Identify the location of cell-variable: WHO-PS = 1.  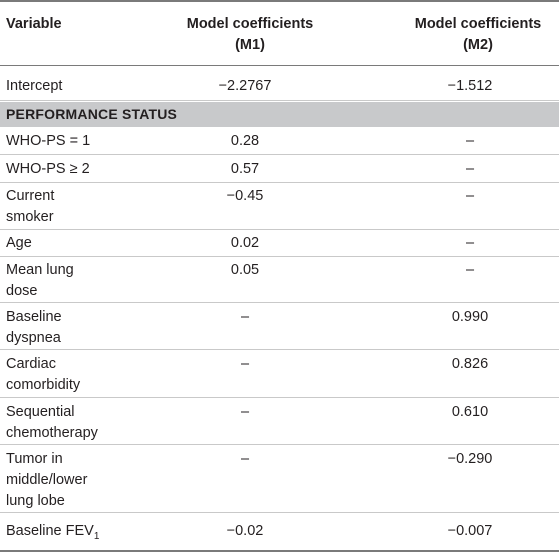
(48, 141).